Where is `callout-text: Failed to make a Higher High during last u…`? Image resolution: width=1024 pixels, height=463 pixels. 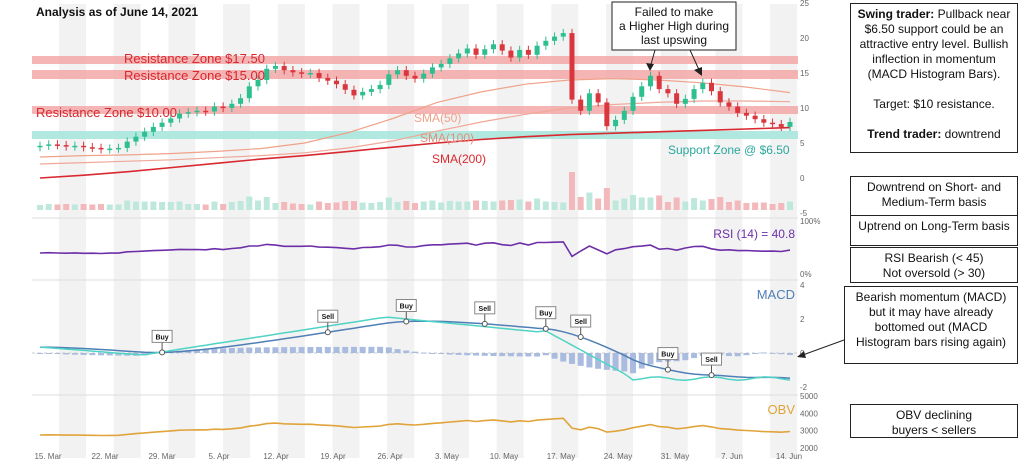 callout-text: Failed to make a Higher High during last u… is located at coordinates (674, 26).